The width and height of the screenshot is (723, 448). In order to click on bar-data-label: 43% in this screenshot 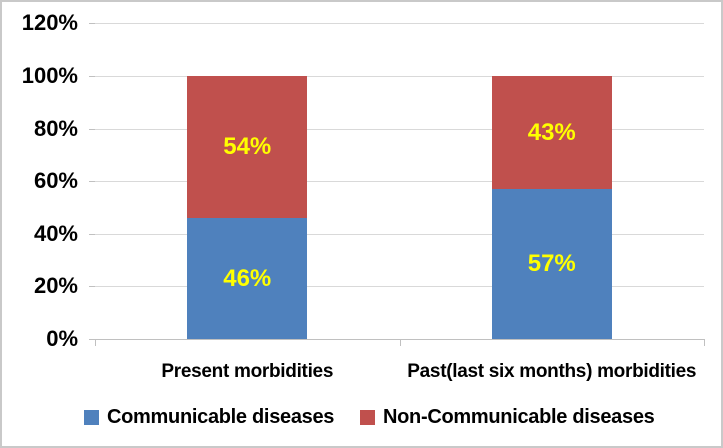, I will do `click(551, 132)`.